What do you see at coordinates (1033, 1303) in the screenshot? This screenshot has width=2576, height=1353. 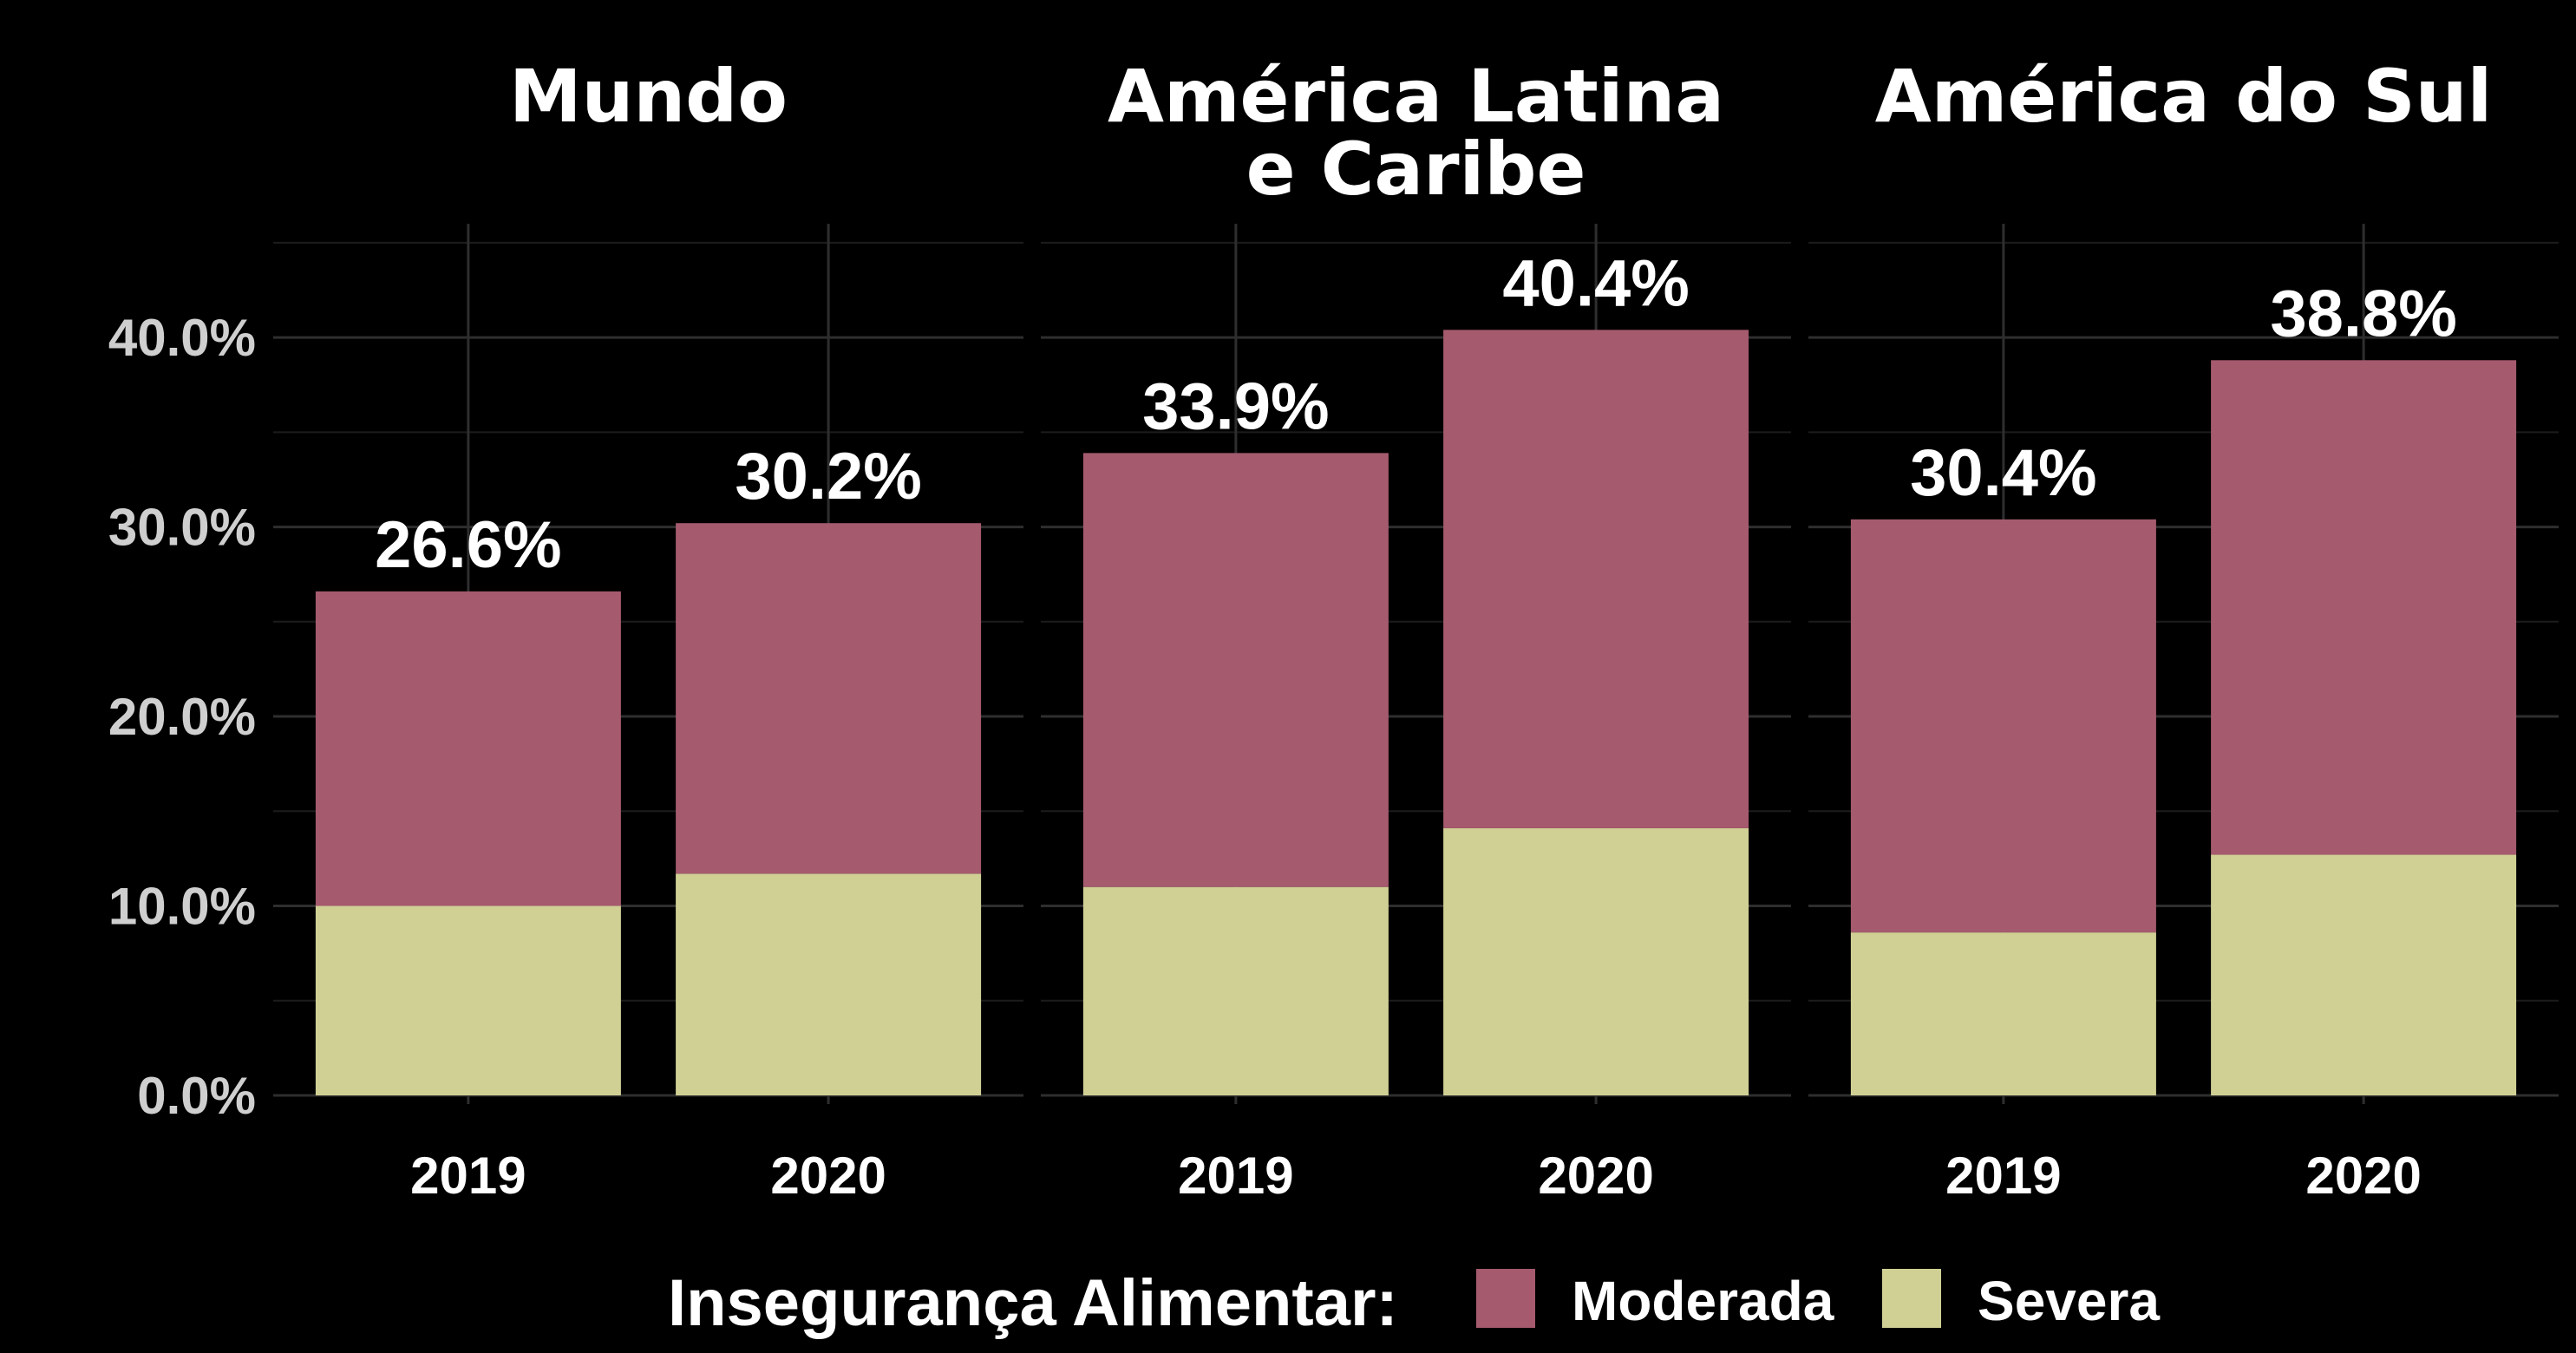 I see `legend-title: Insegurança Alimentar:` at bounding box center [1033, 1303].